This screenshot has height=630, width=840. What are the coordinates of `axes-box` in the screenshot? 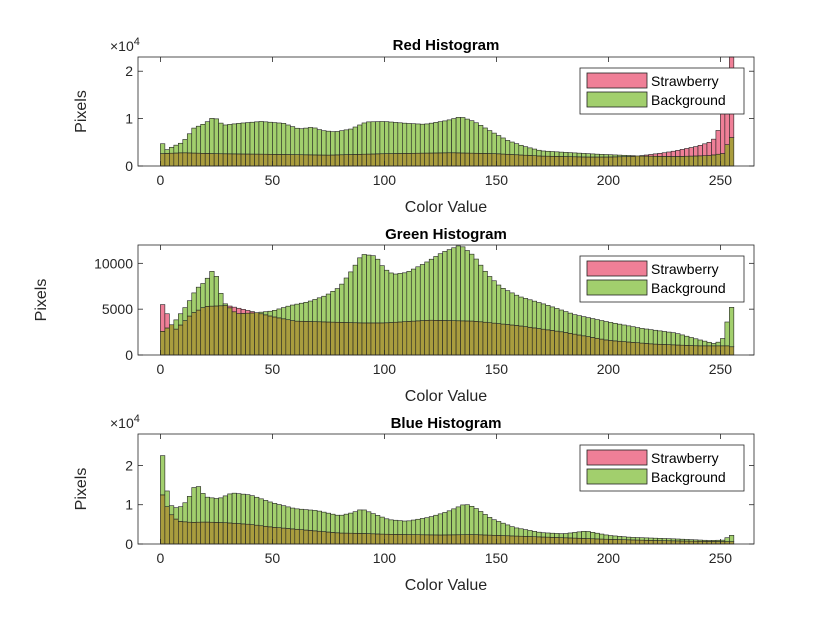 It's located at (446, 489).